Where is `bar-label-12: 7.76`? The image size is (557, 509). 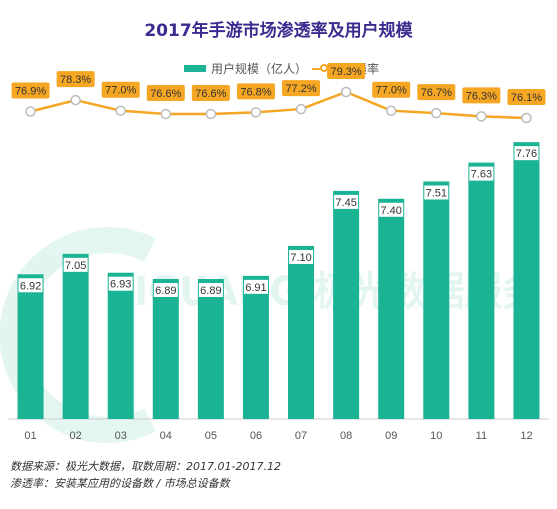 bar-label-12: 7.76 is located at coordinates (526, 154).